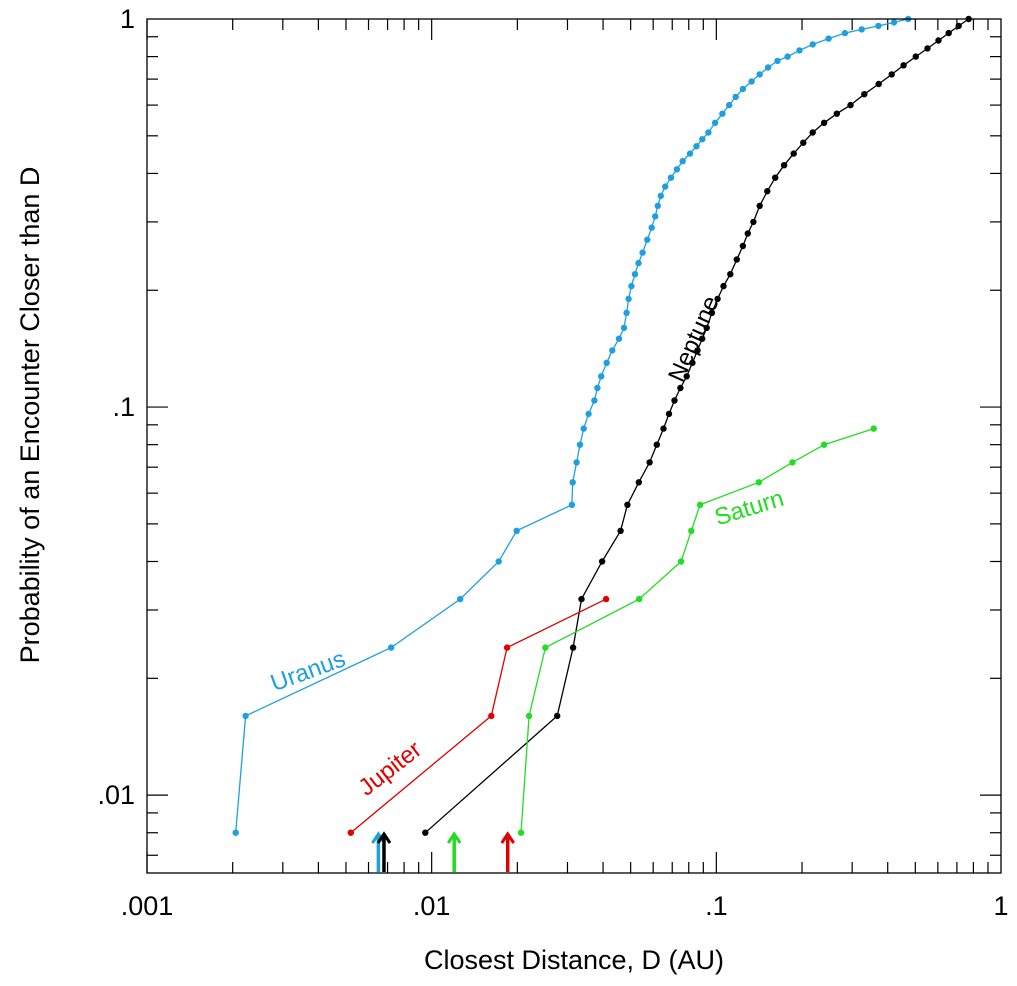 The width and height of the screenshot is (1017, 986). What do you see at coordinates (694, 339) in the screenshot?
I see `series-label-neptune: Neptune` at bounding box center [694, 339].